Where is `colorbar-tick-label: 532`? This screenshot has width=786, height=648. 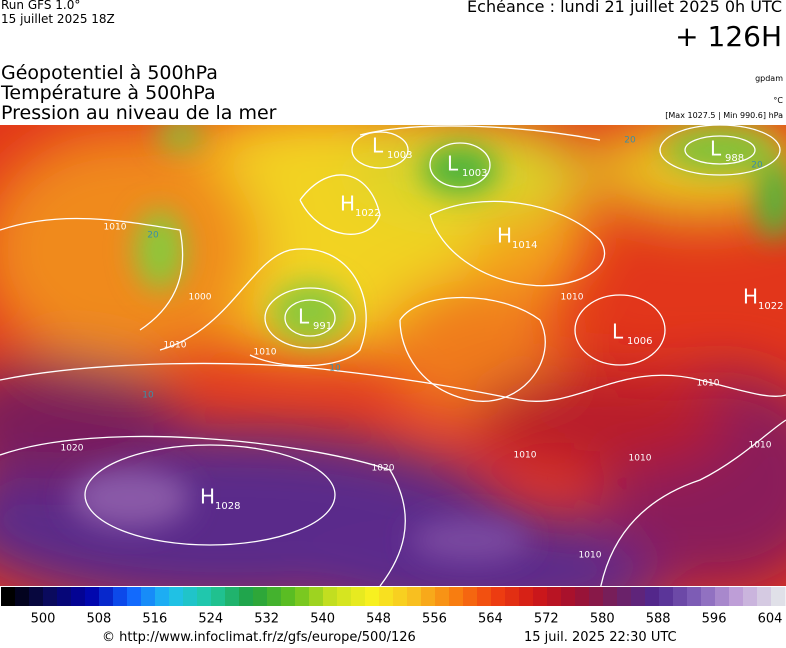
colorbar-tick-label: 532 is located at coordinates (266, 619).